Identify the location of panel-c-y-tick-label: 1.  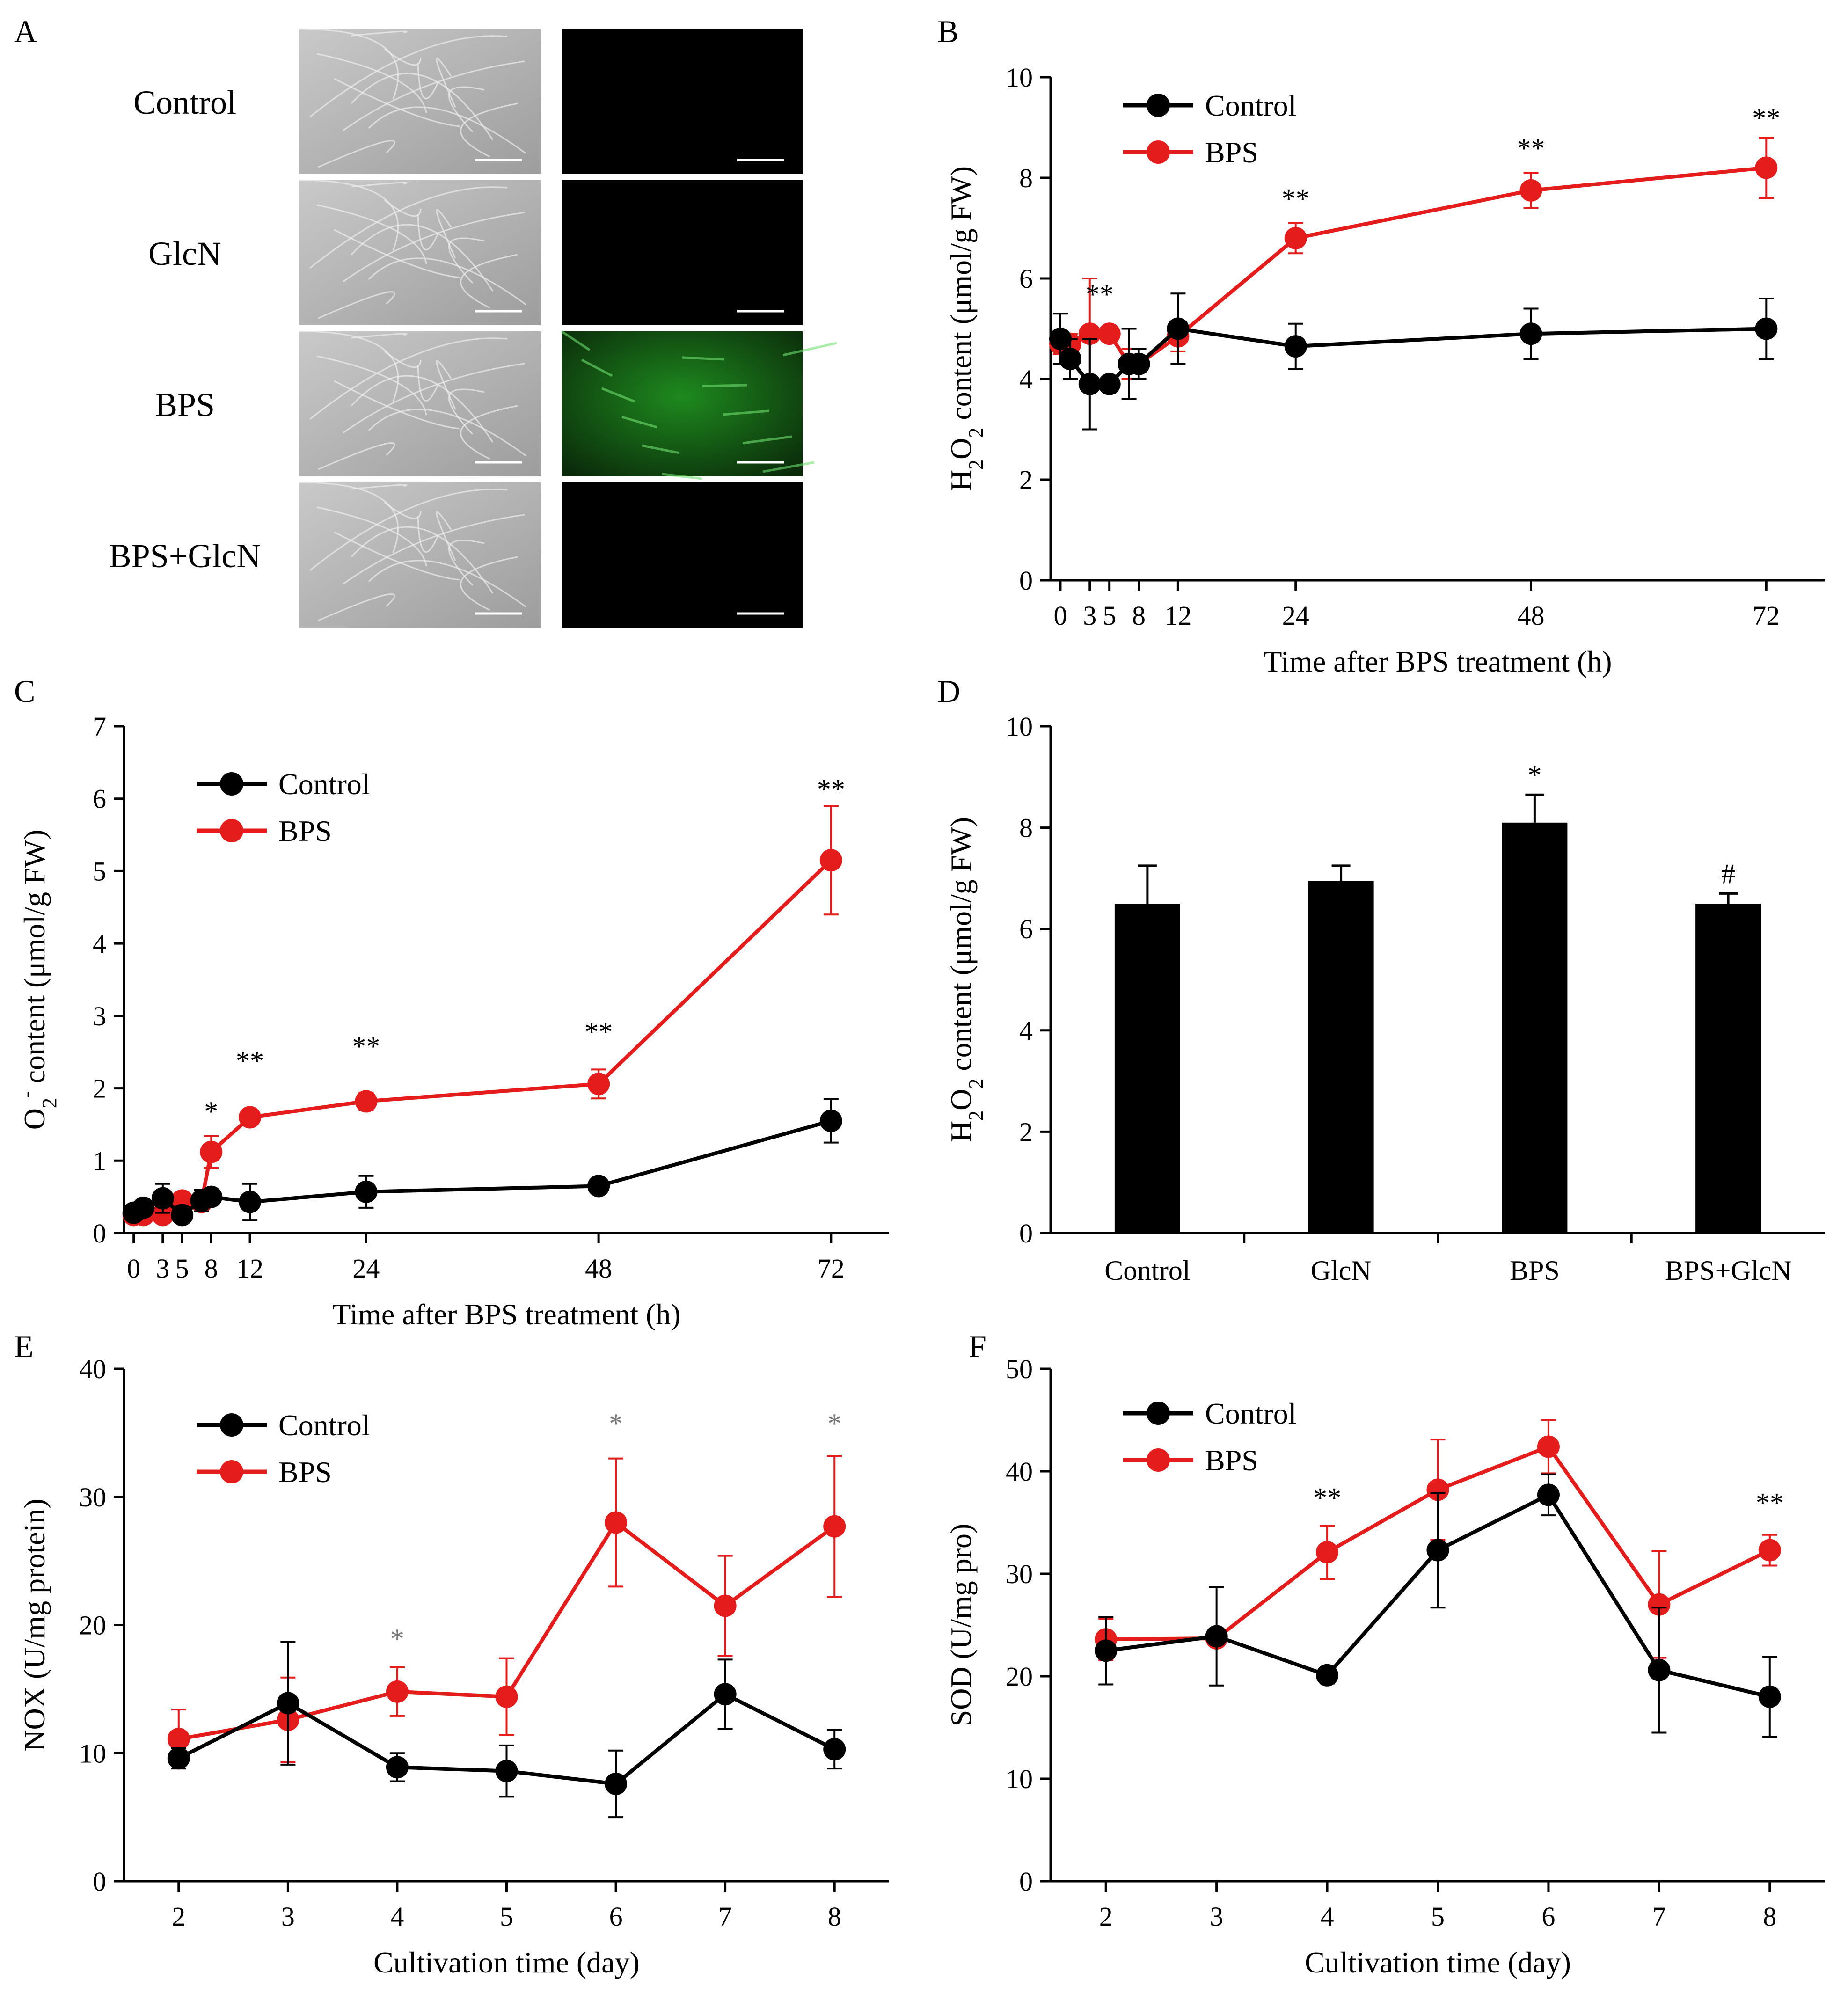
(99, 1161).